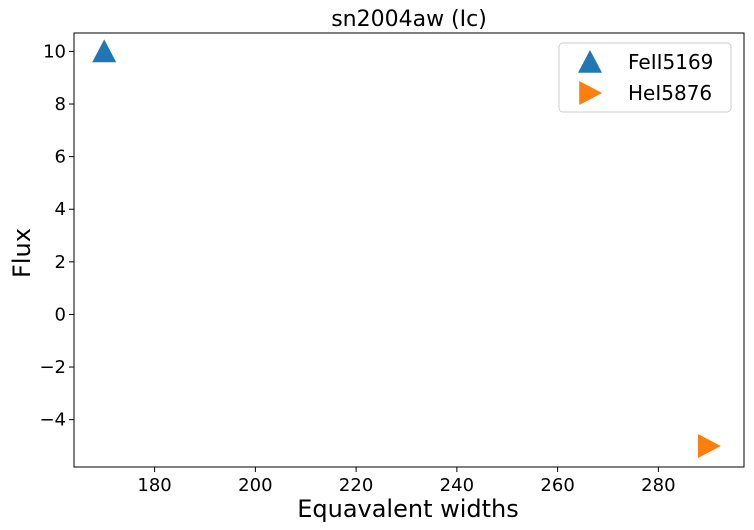 This screenshot has height=530, width=754. Describe the element at coordinates (658, 485) in the screenshot. I see `x-tick-label: 280` at that location.